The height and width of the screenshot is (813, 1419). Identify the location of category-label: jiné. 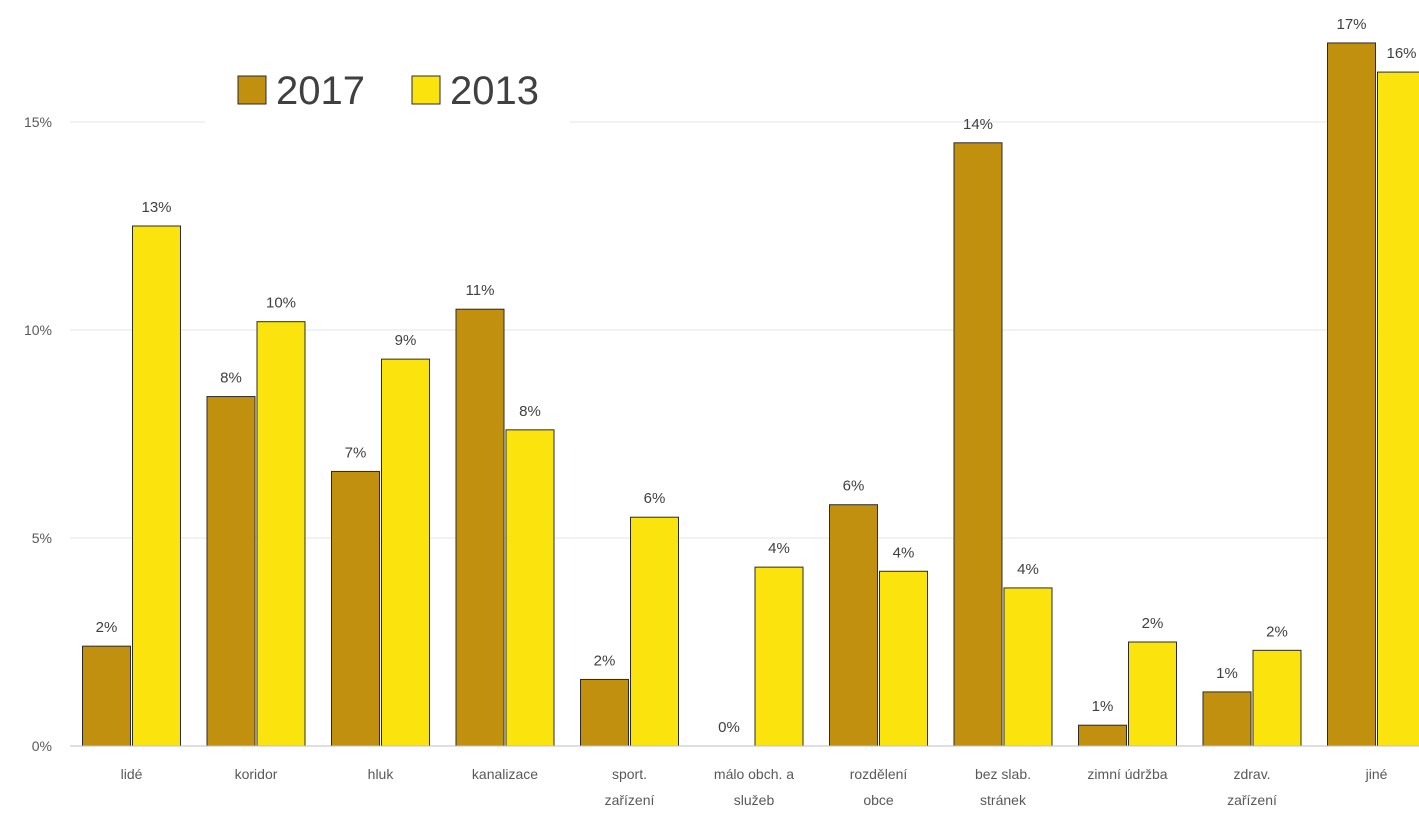
(1376, 774).